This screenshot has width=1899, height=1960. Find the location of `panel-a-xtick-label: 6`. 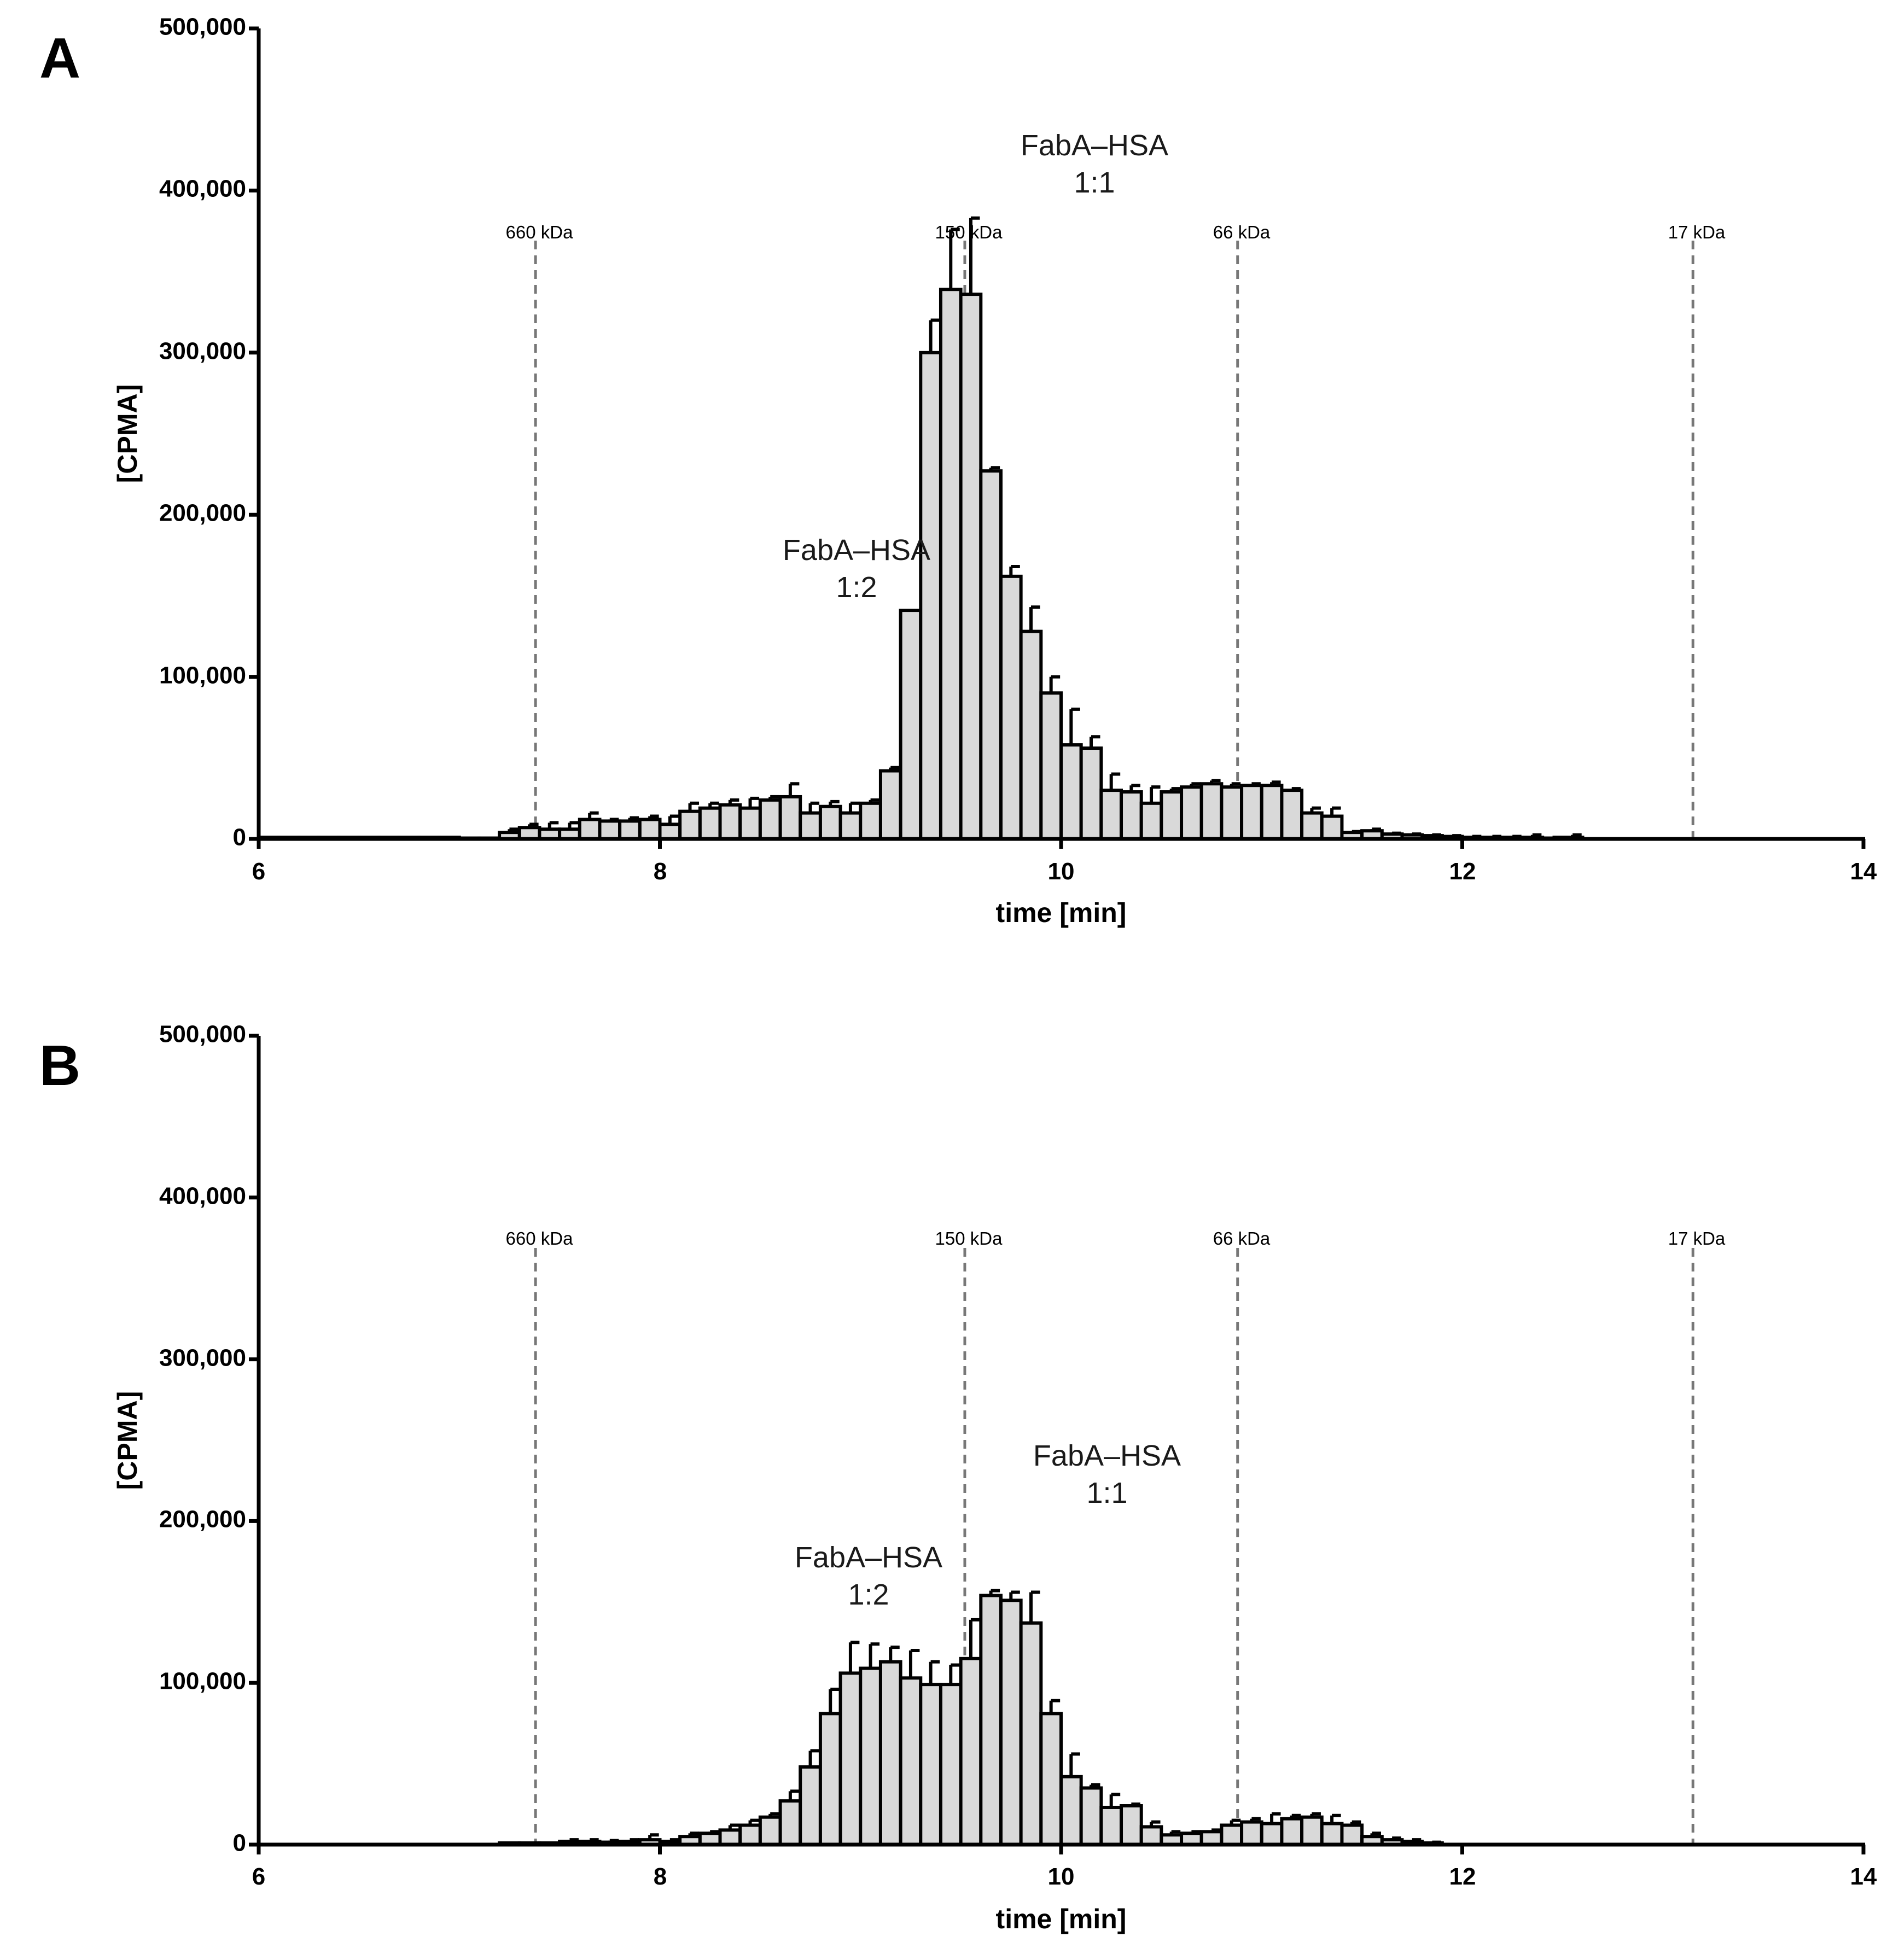

panel-a-xtick-label: 6 is located at coordinates (258, 871).